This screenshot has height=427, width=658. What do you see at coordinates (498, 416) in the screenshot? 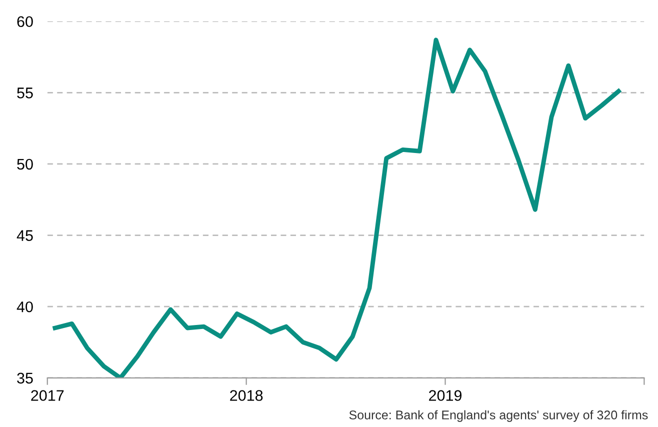
I see `source-note: Source: Bank of England's agents' survey of 320 firms` at bounding box center [498, 416].